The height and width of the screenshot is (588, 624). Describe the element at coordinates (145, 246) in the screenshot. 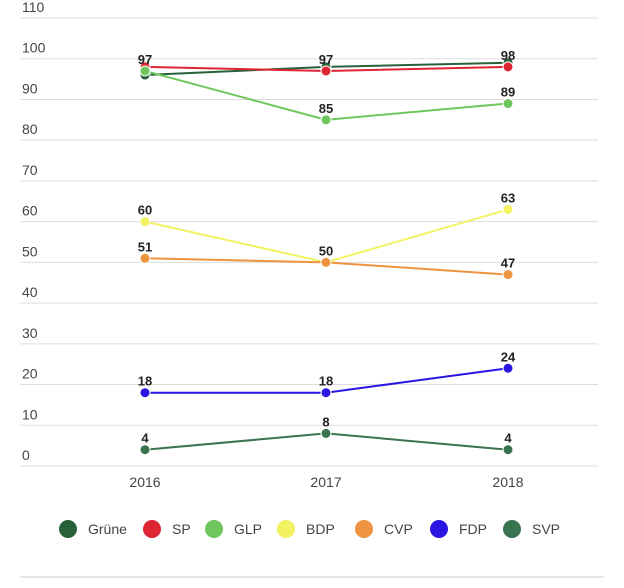

I see `data-label: 51` at that location.